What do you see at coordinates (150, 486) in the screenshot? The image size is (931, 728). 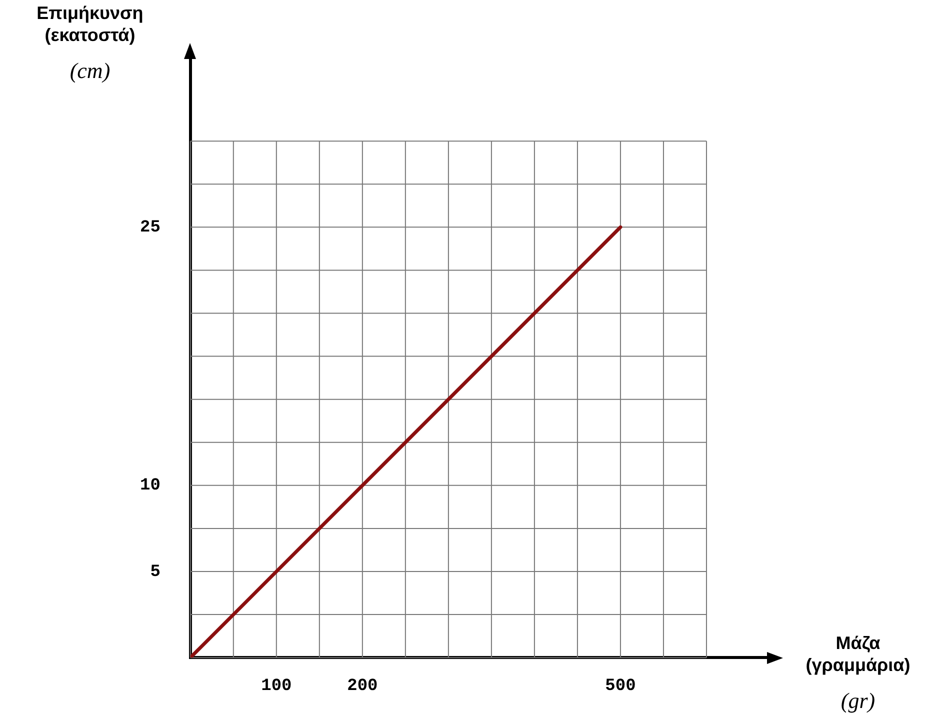 I see `y-tick-label: 10` at bounding box center [150, 486].